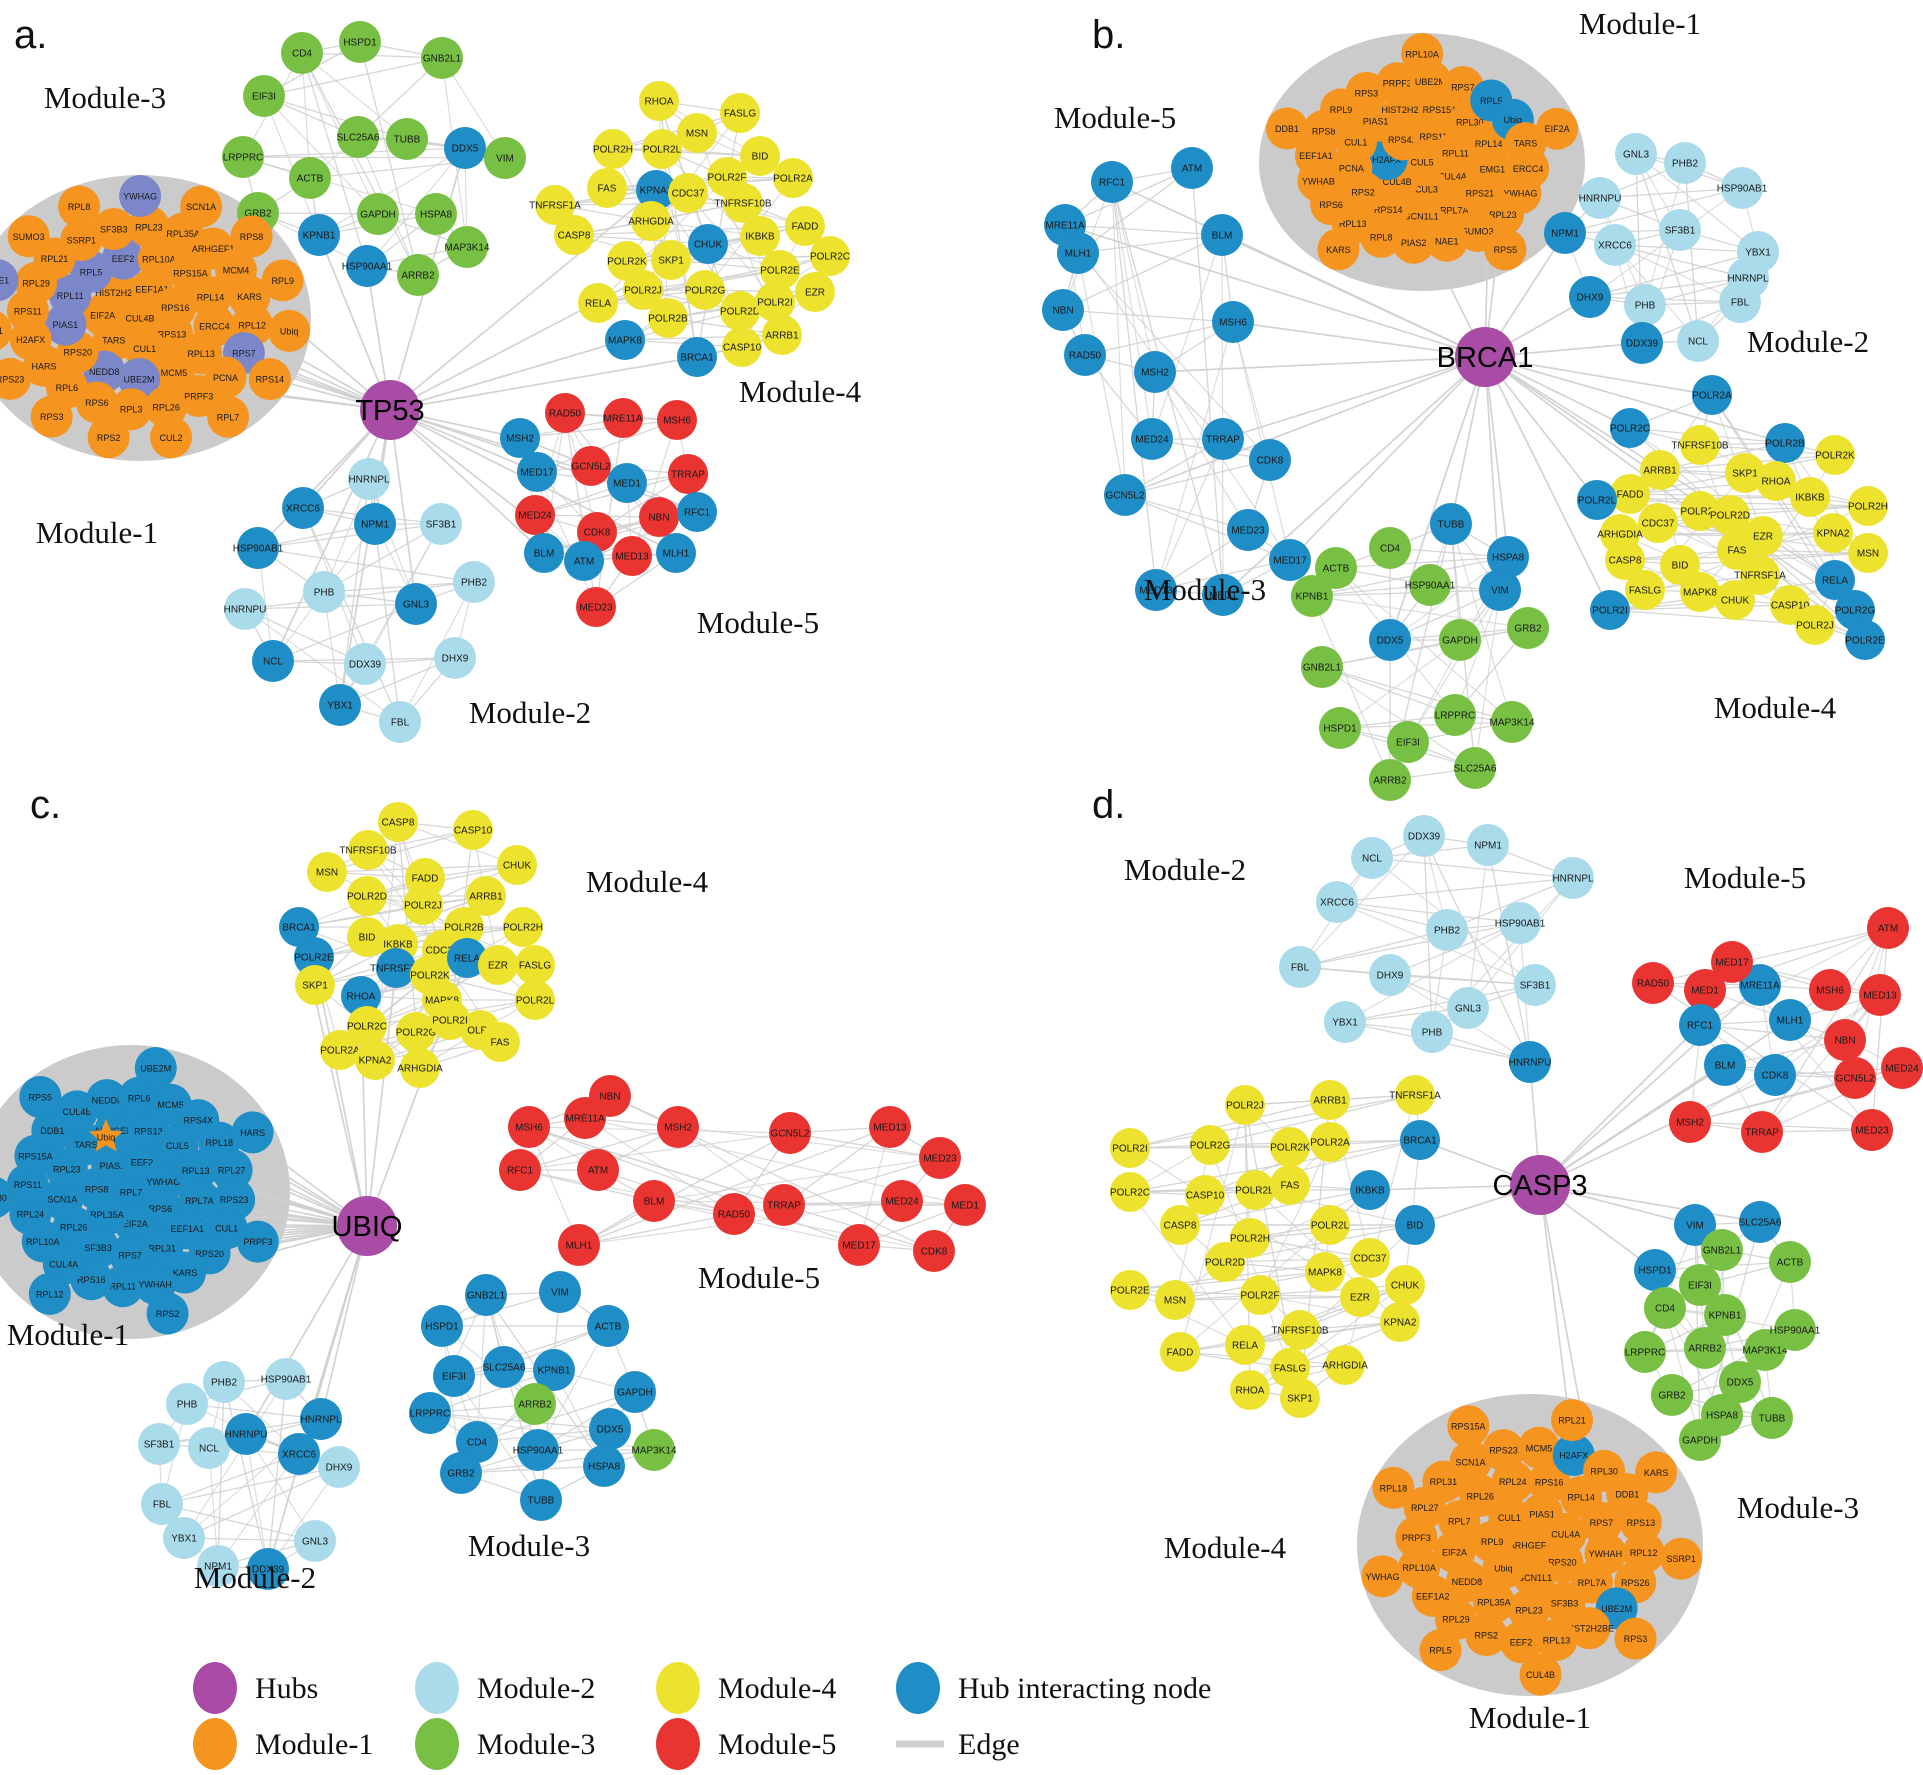 The image size is (1923, 1775). What do you see at coordinates (1772, 1418) in the screenshot?
I see `node-TUBB: TUBB` at bounding box center [1772, 1418].